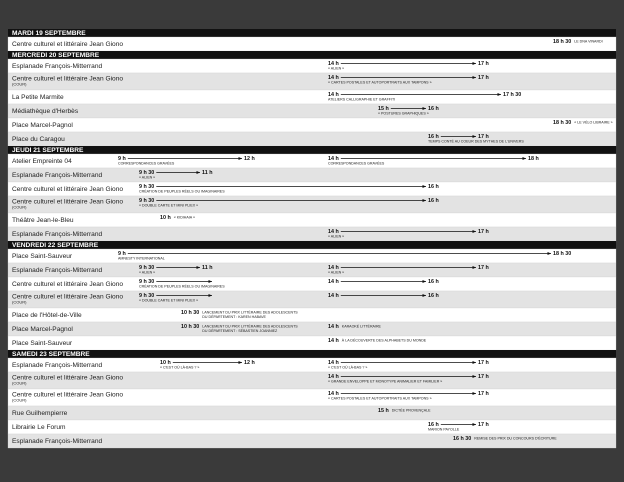  I want to click on end-time: 18 h 30, so click(562, 254).